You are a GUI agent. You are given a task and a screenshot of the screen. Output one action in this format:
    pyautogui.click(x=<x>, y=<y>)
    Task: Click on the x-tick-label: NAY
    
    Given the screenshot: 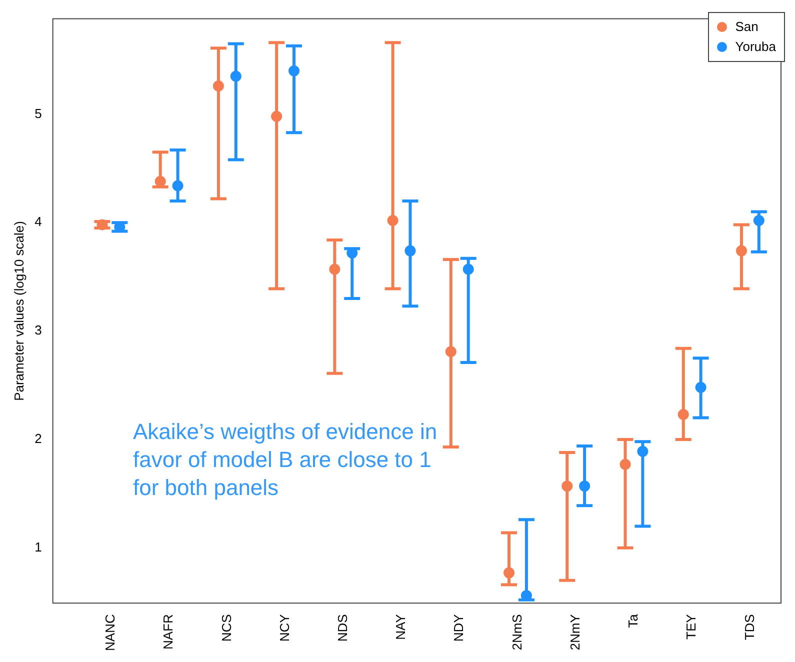 What is the action you would take?
    pyautogui.click(x=400, y=627)
    